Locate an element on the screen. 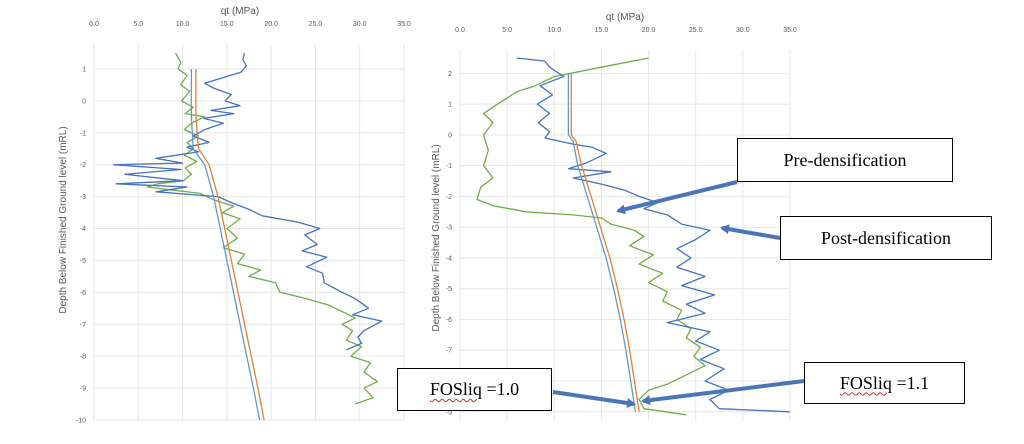  fos-1-0-value: =1.0 is located at coordinates (500, 389).